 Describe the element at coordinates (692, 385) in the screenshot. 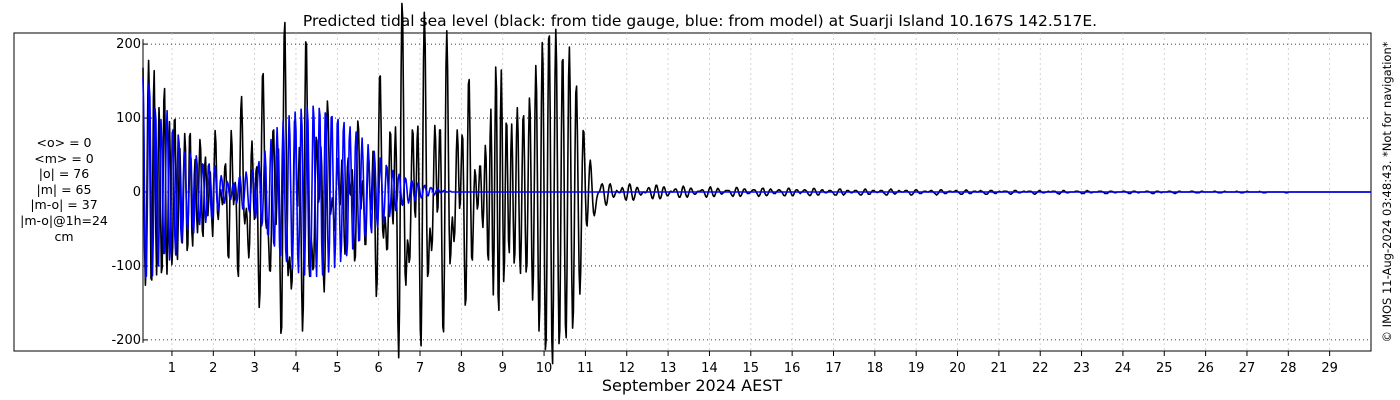

I see `x-axis-label: September 2024 AEST` at that location.